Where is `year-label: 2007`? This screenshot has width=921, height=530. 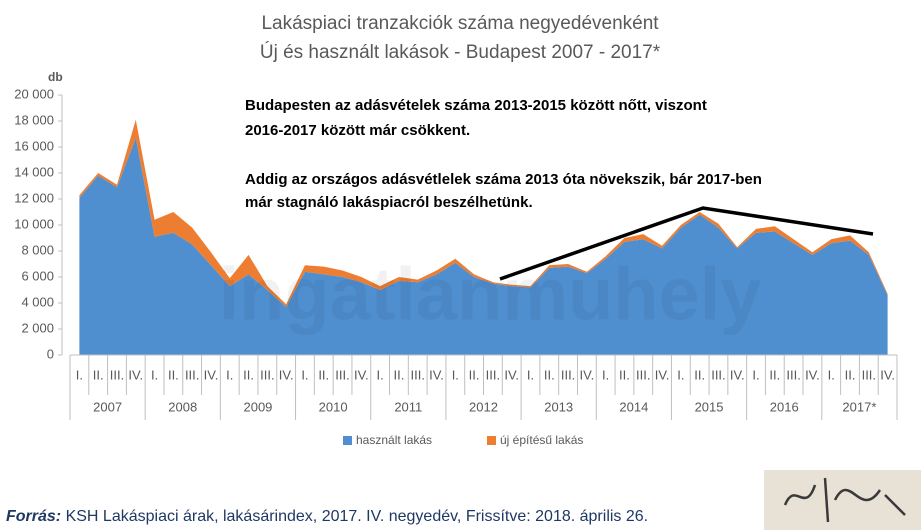 year-label: 2007 is located at coordinates (107, 406).